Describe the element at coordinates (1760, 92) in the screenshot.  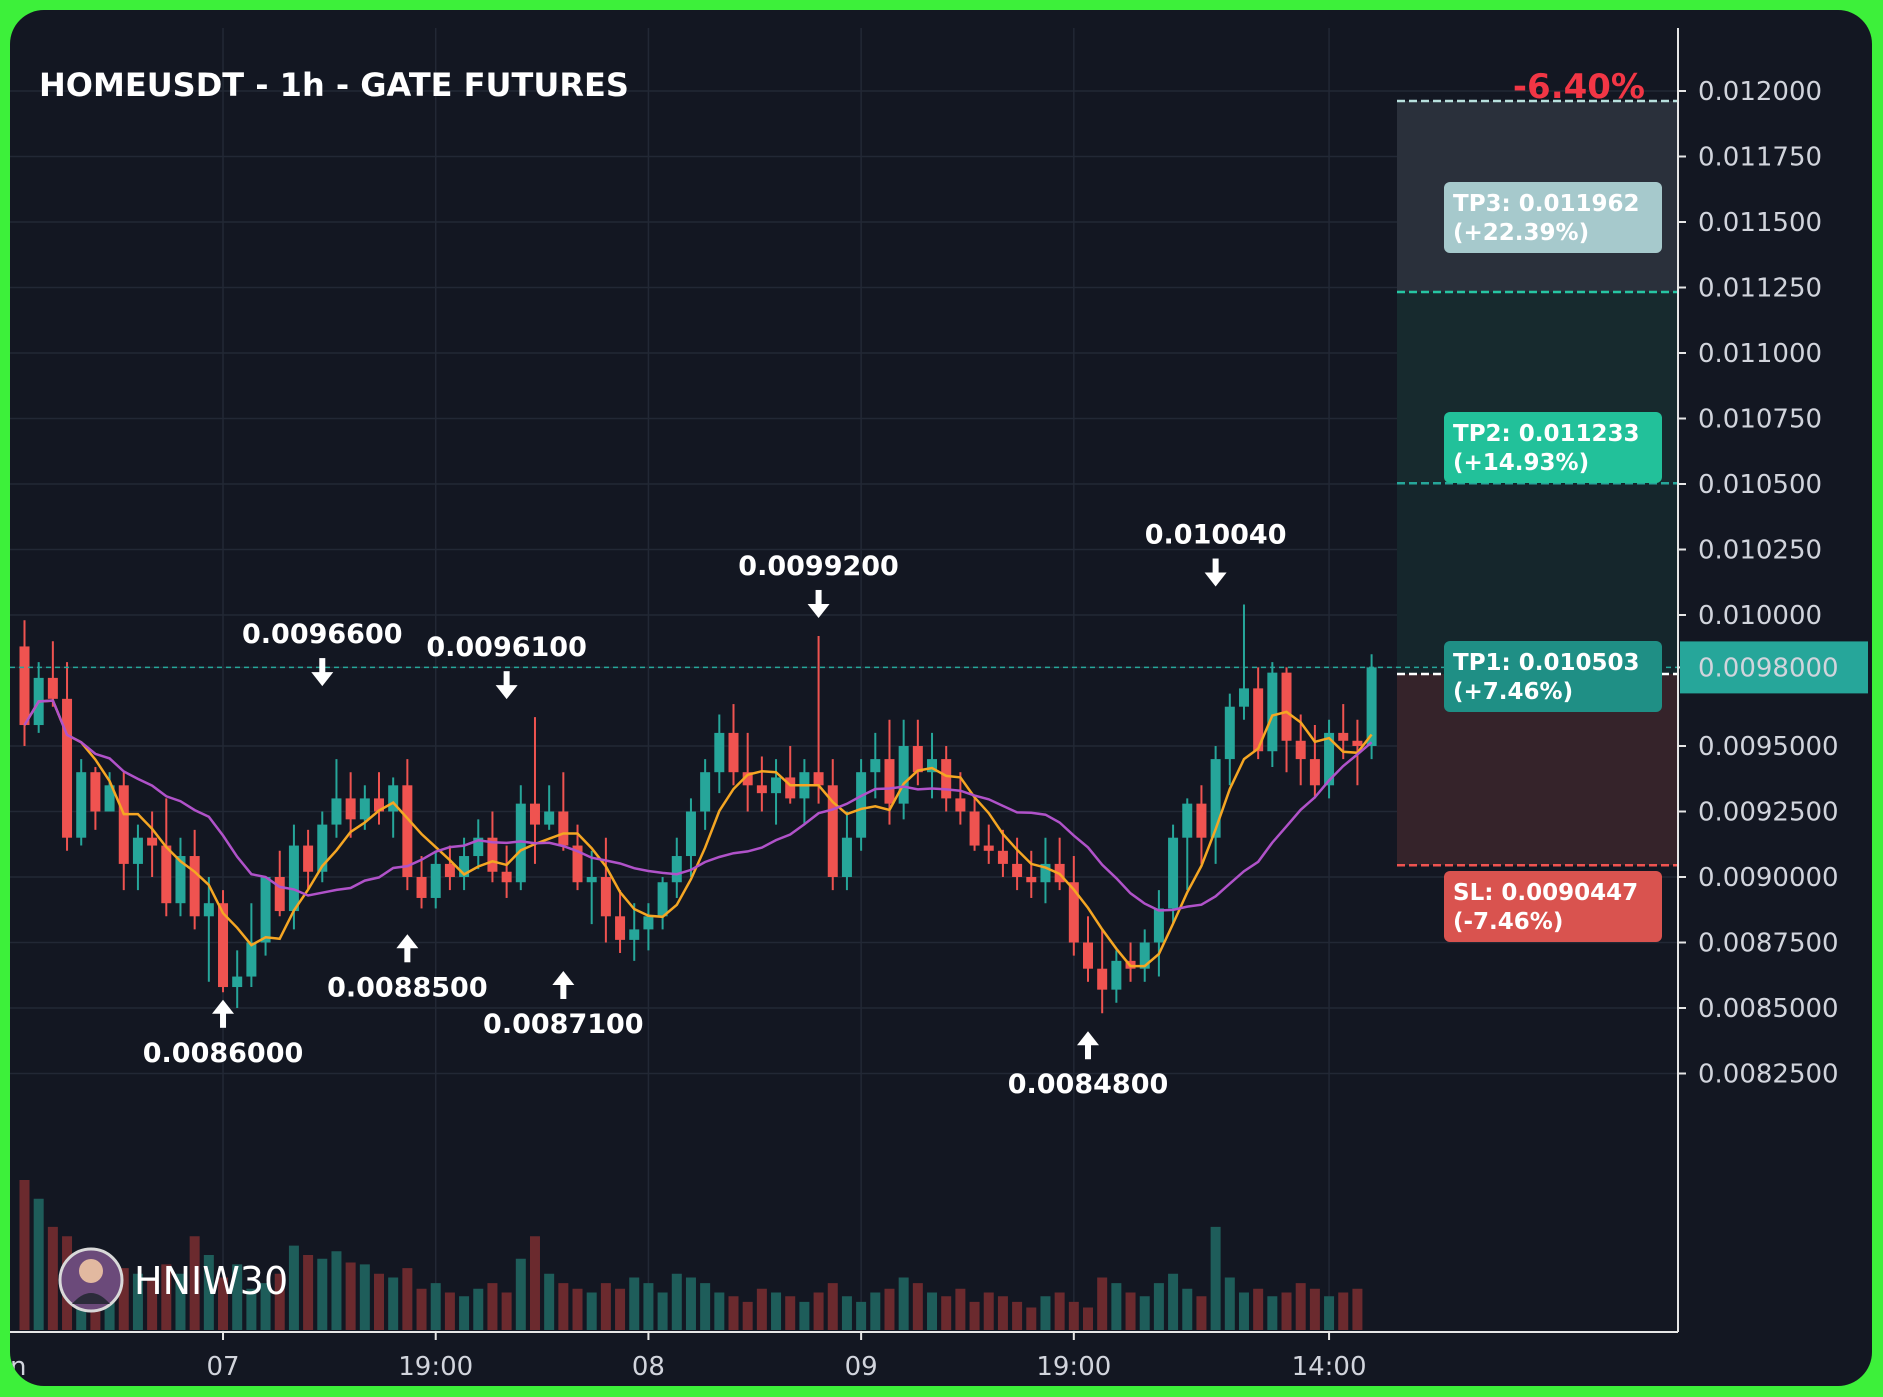
I see `price-tick-label: 0.012000` at that location.